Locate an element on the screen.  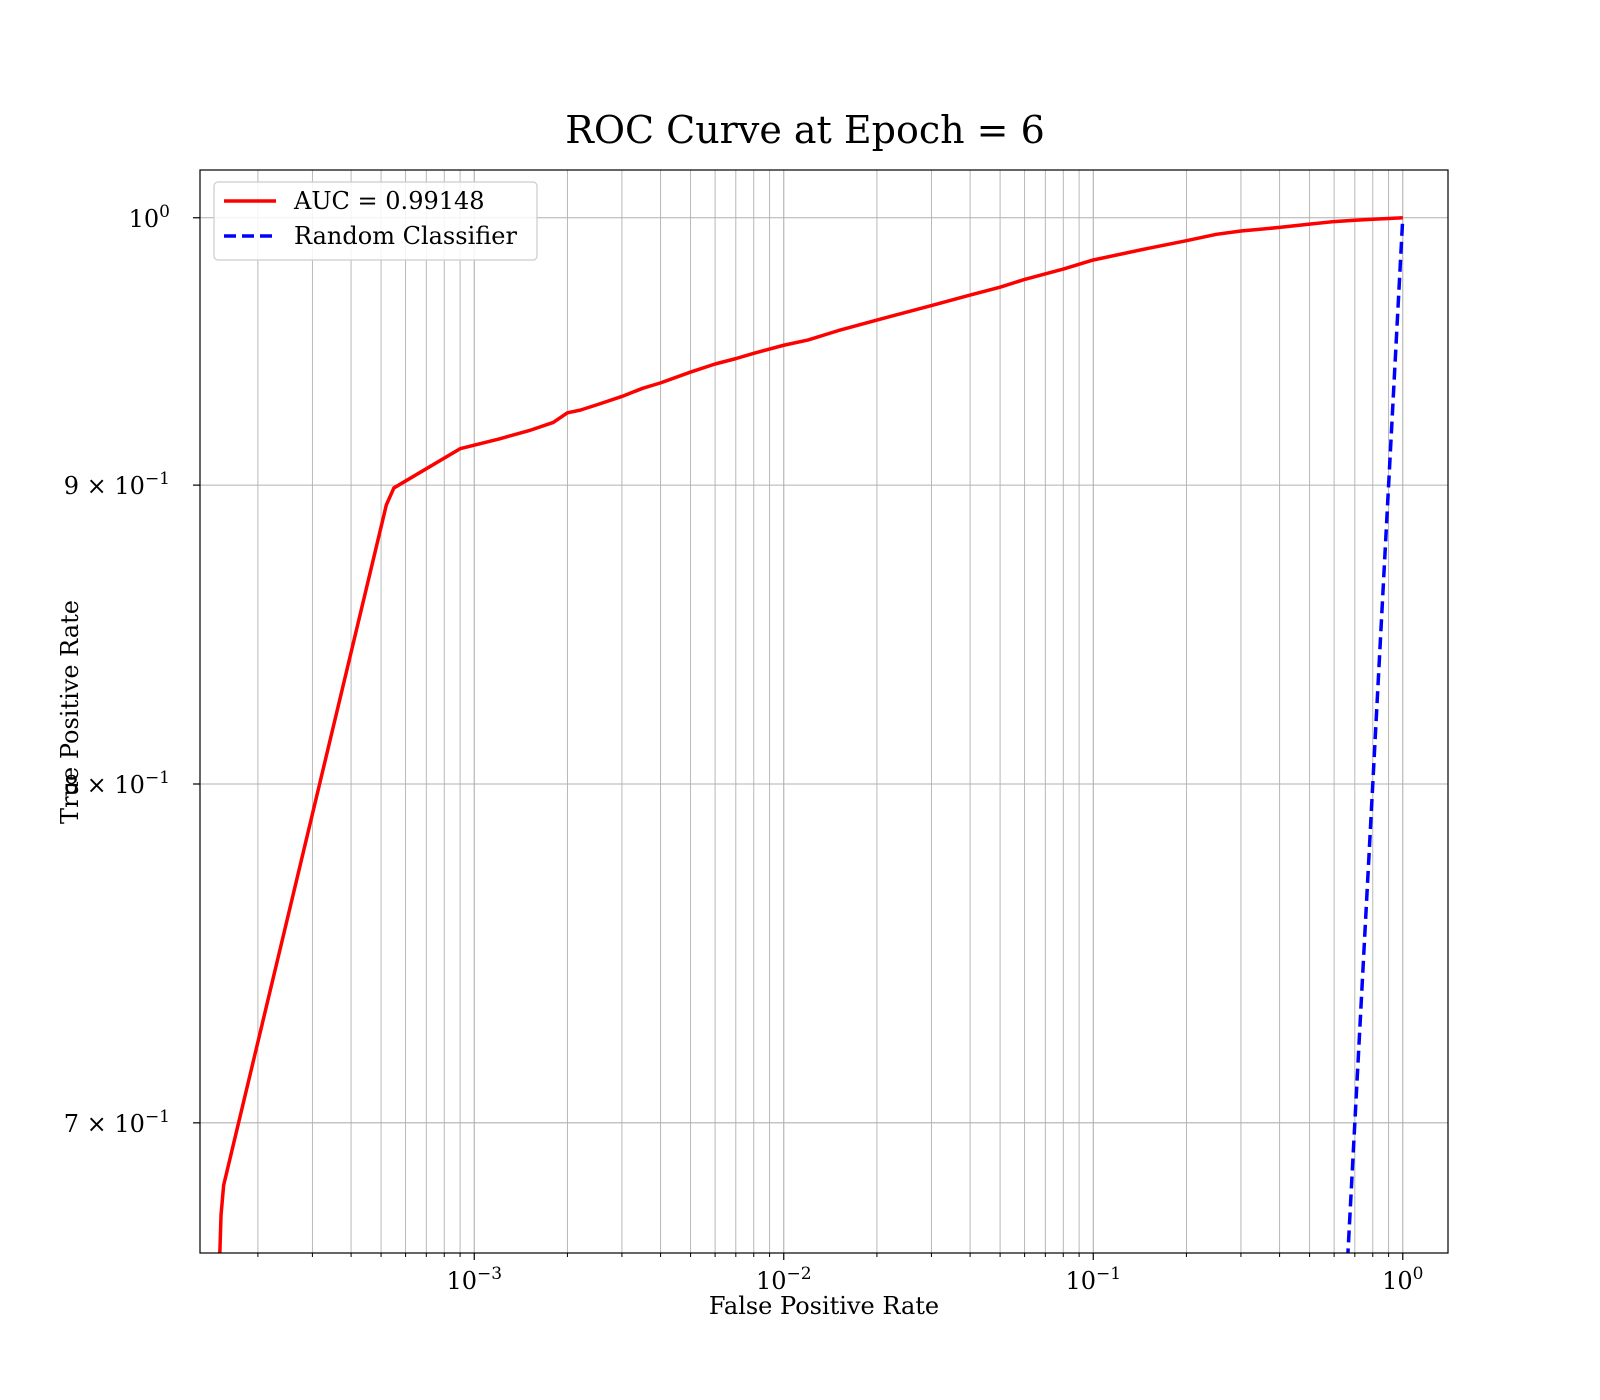
y-axis-label: True Positive Rate is located at coordinates (70, 712).